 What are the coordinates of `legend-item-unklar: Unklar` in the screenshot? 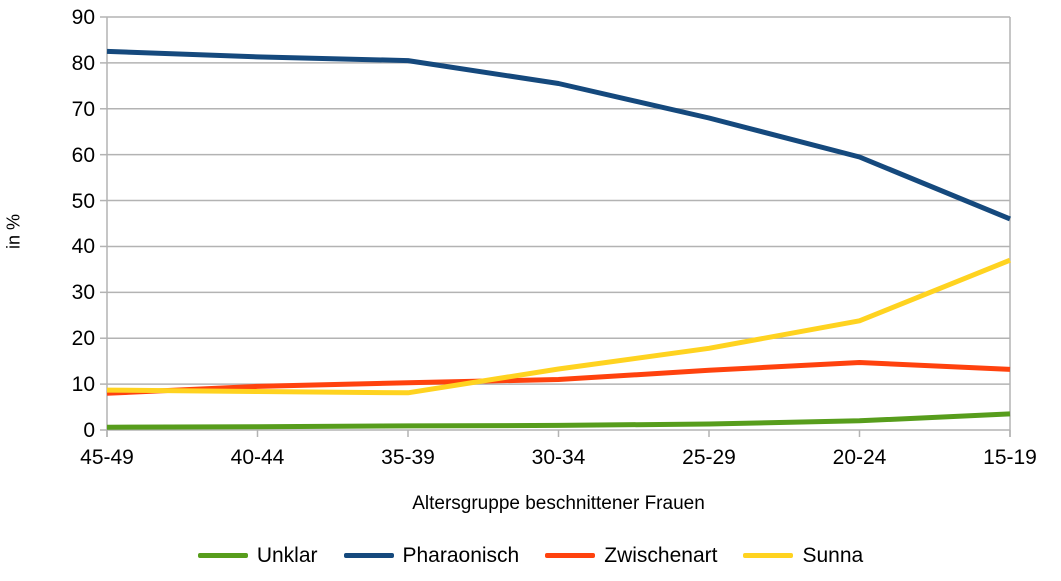 It's located at (257, 555).